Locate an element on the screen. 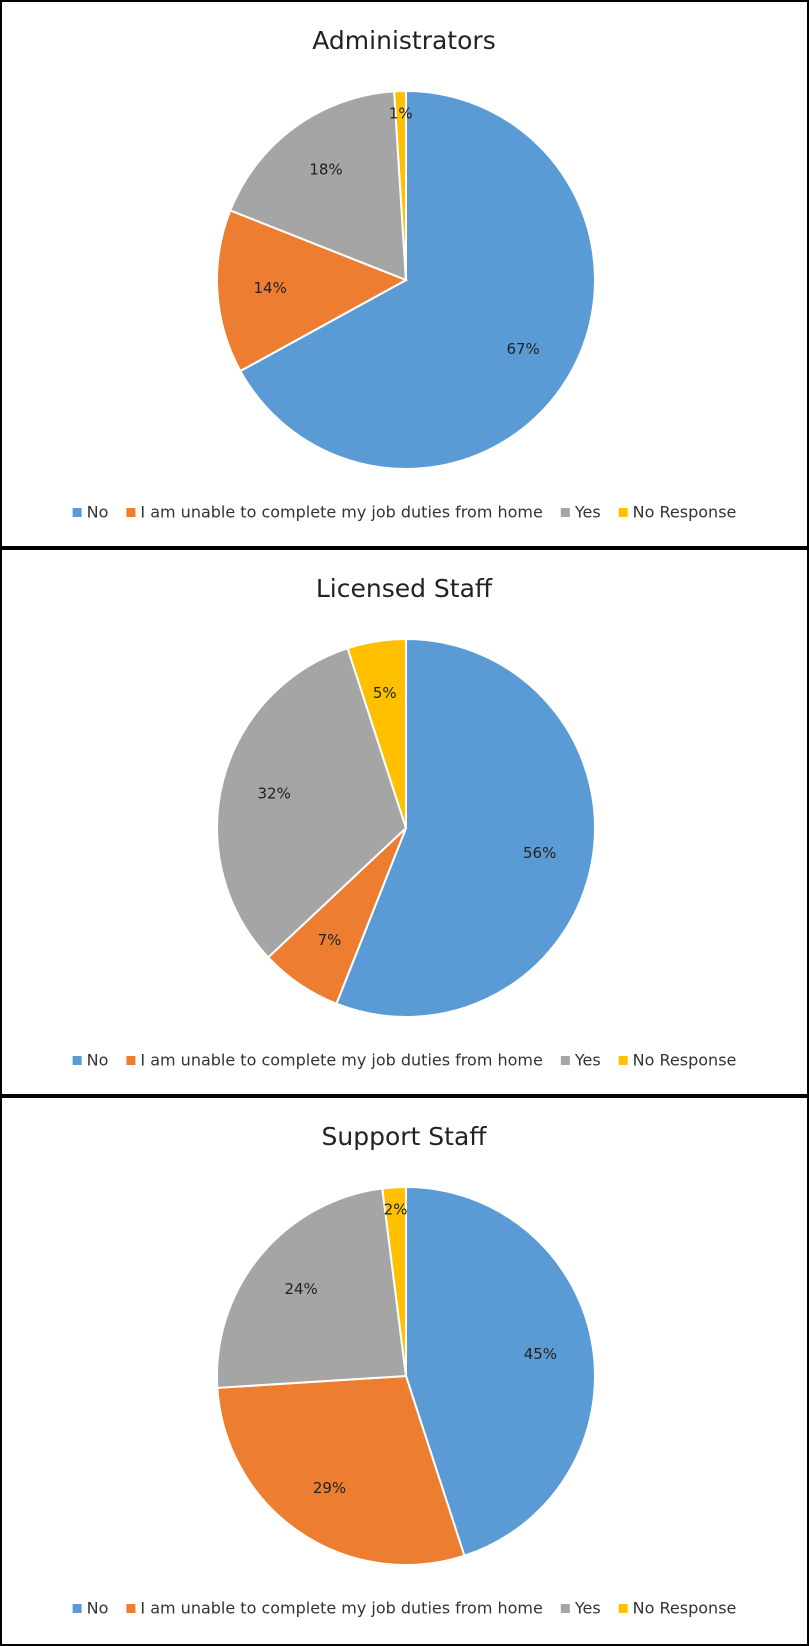 Image resolution: width=809 pixels, height=1646 pixels. data-label: 67% is located at coordinates (522, 349).